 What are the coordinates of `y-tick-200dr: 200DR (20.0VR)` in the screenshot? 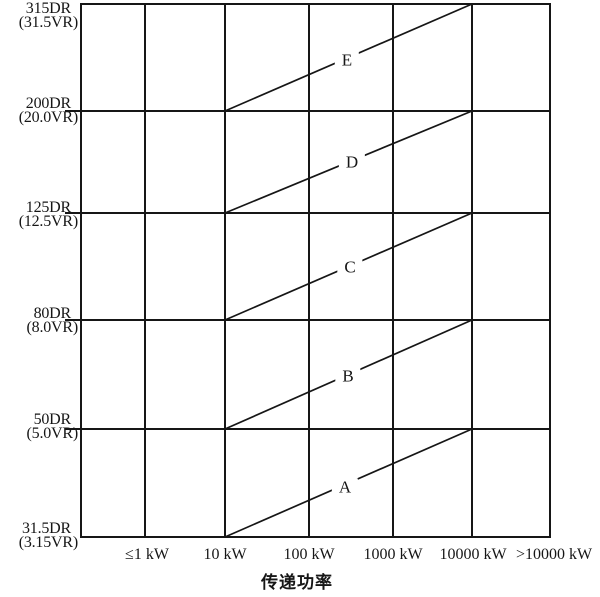 It's located at (39, 110).